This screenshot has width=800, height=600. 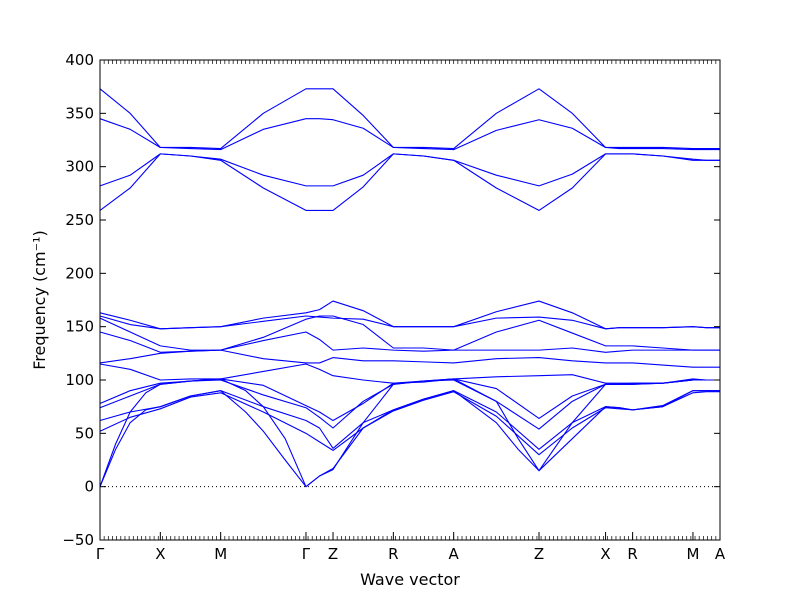 What do you see at coordinates (79, 167) in the screenshot?
I see `y-tick-label: 300` at bounding box center [79, 167].